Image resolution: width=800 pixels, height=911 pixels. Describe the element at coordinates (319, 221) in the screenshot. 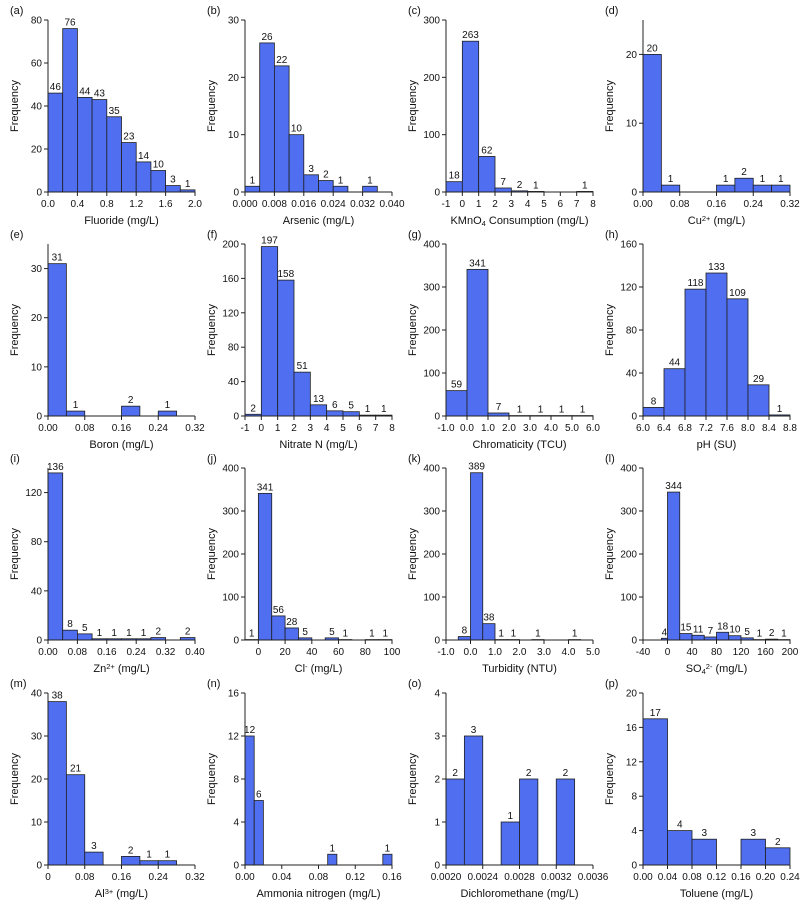

I see `x-axis-title-part: Arsenic (mg/L)` at that location.